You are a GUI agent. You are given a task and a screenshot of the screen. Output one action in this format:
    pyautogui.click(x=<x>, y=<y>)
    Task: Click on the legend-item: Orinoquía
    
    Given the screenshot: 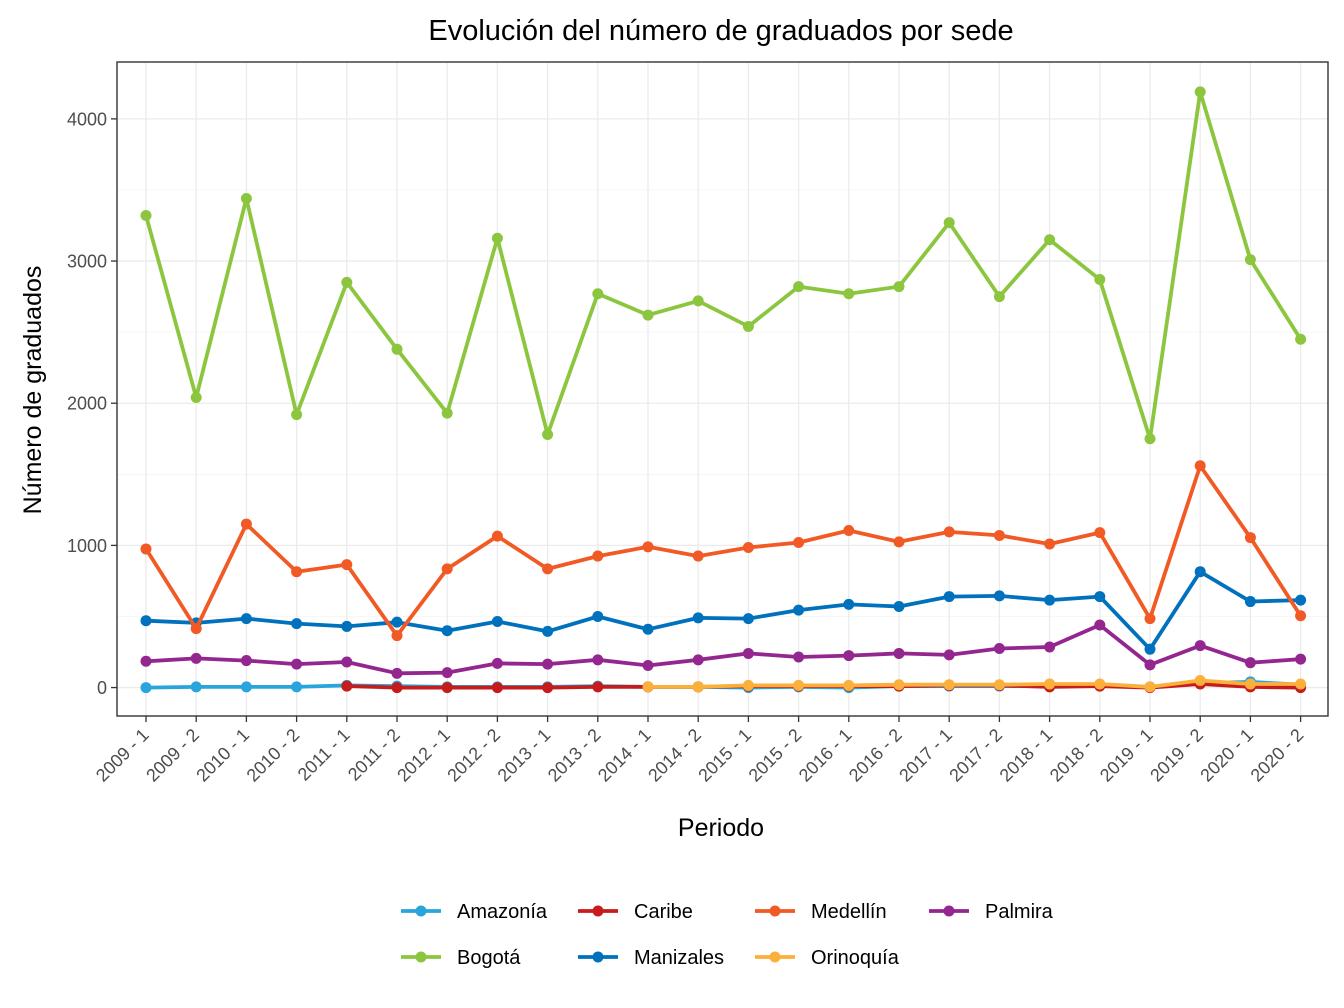 What is the action you would take?
    pyautogui.click(x=827, y=958)
    